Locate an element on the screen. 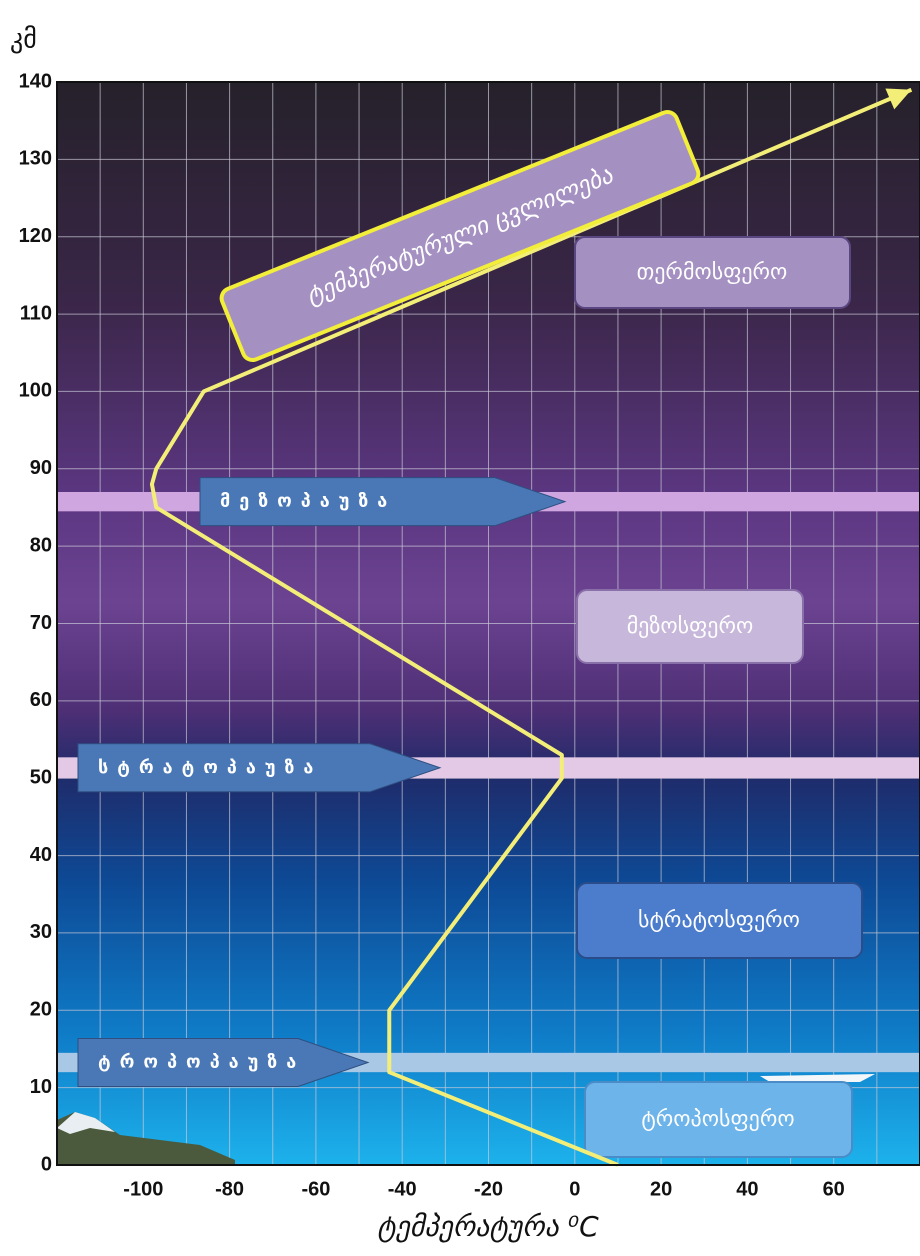 Image resolution: width=920 pixels, height=1256 pixels. x-tick-label: -80 is located at coordinates (229, 1189).